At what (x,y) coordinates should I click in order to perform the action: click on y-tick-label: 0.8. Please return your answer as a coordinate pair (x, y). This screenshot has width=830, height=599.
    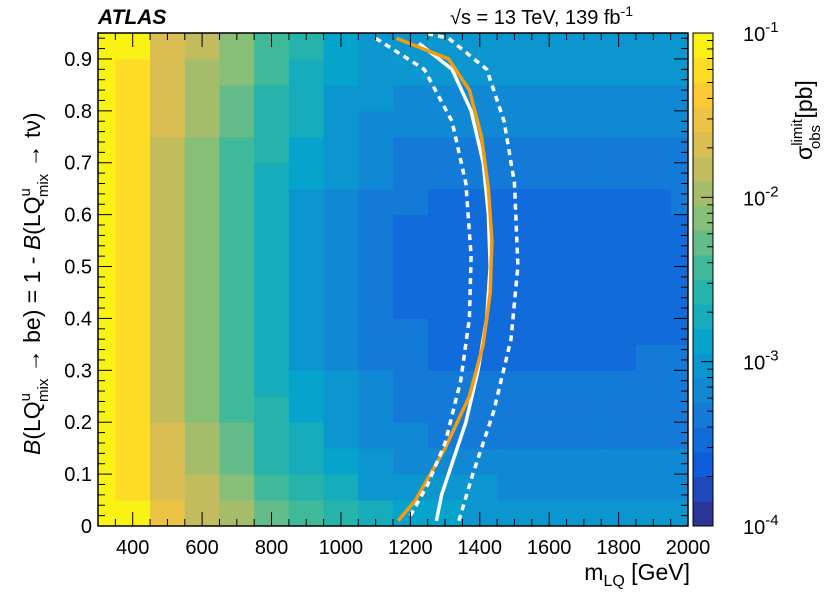
    Looking at the image, I should click on (78, 112).